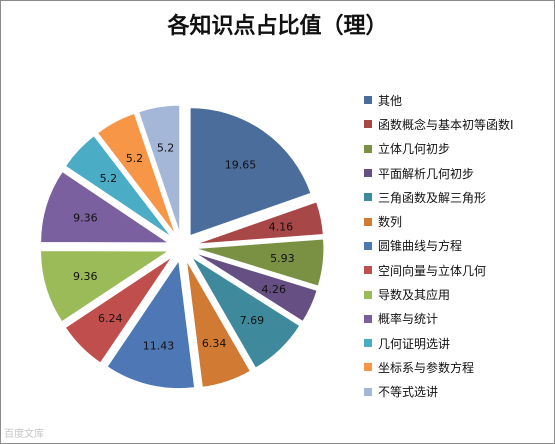 This screenshot has height=444, width=555. I want to click on data-label-7: 11.43, so click(159, 345).